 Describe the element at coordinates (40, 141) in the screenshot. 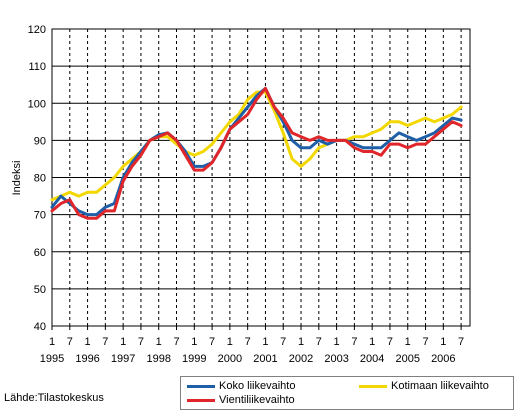

I see `y-tick-label: 90` at that location.